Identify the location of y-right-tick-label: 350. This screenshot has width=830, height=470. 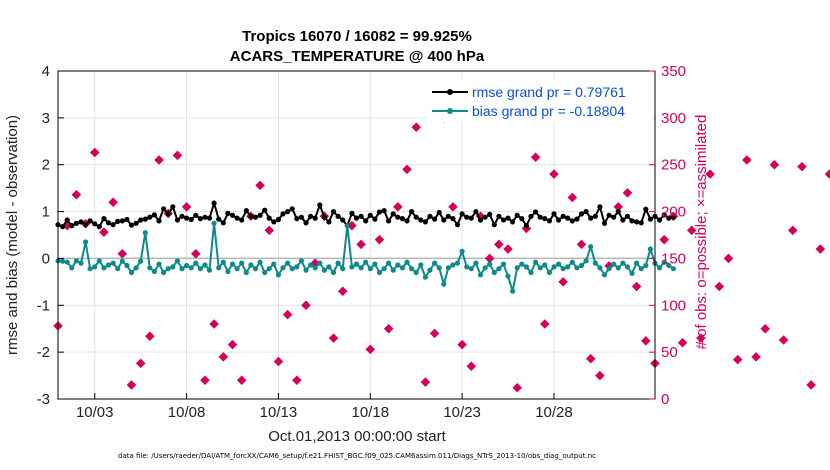
(673, 71).